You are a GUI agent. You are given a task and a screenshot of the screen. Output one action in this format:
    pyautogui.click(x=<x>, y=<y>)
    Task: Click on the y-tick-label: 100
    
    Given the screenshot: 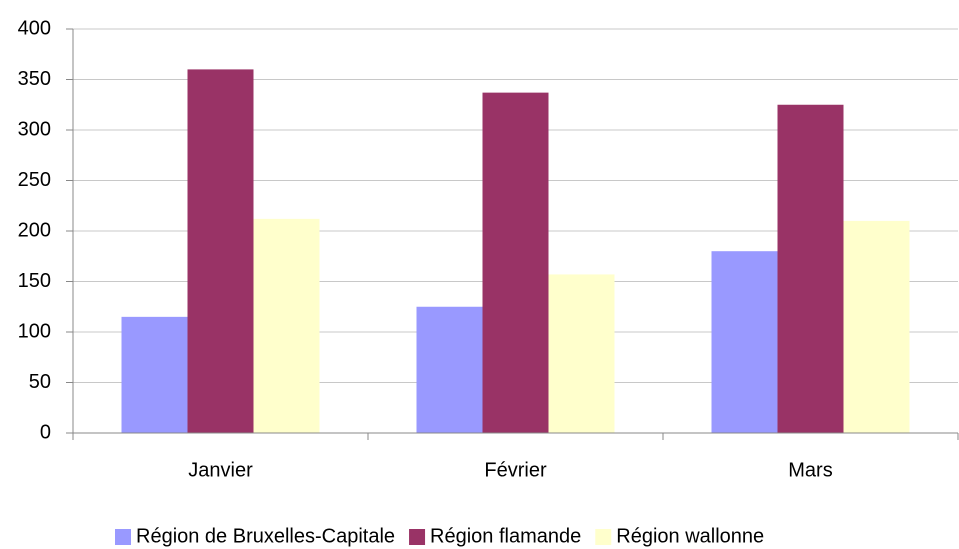 What is the action you would take?
    pyautogui.click(x=34, y=331)
    